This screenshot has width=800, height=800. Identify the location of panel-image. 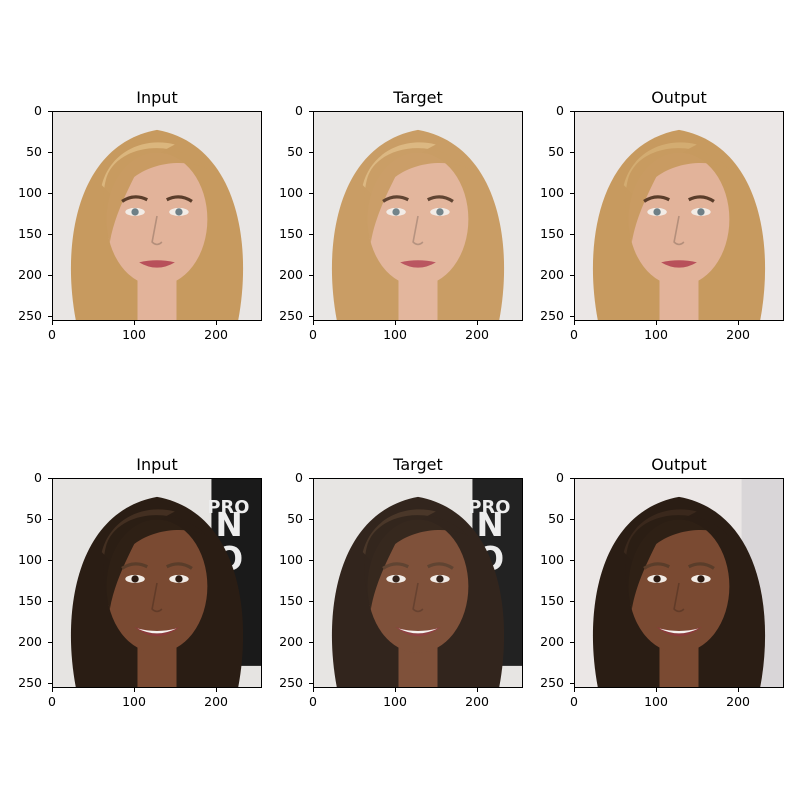
(679, 216).